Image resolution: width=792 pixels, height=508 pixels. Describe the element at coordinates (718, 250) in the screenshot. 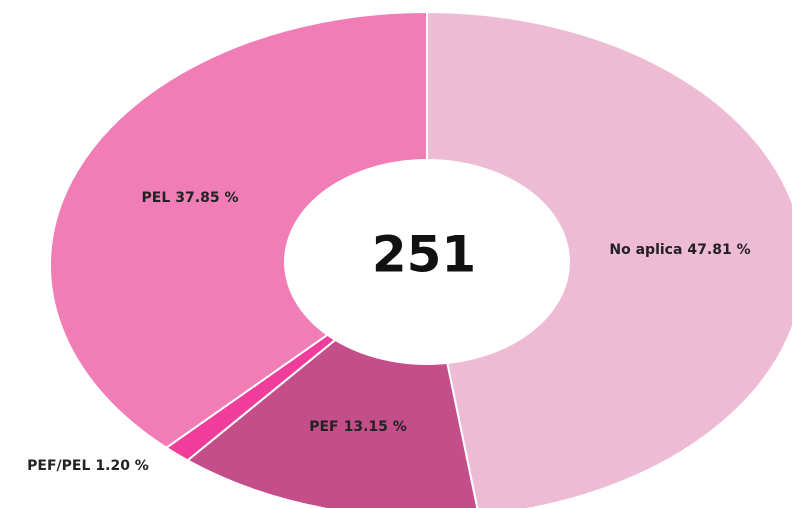

I see `label-value: 47.81 %` at that location.